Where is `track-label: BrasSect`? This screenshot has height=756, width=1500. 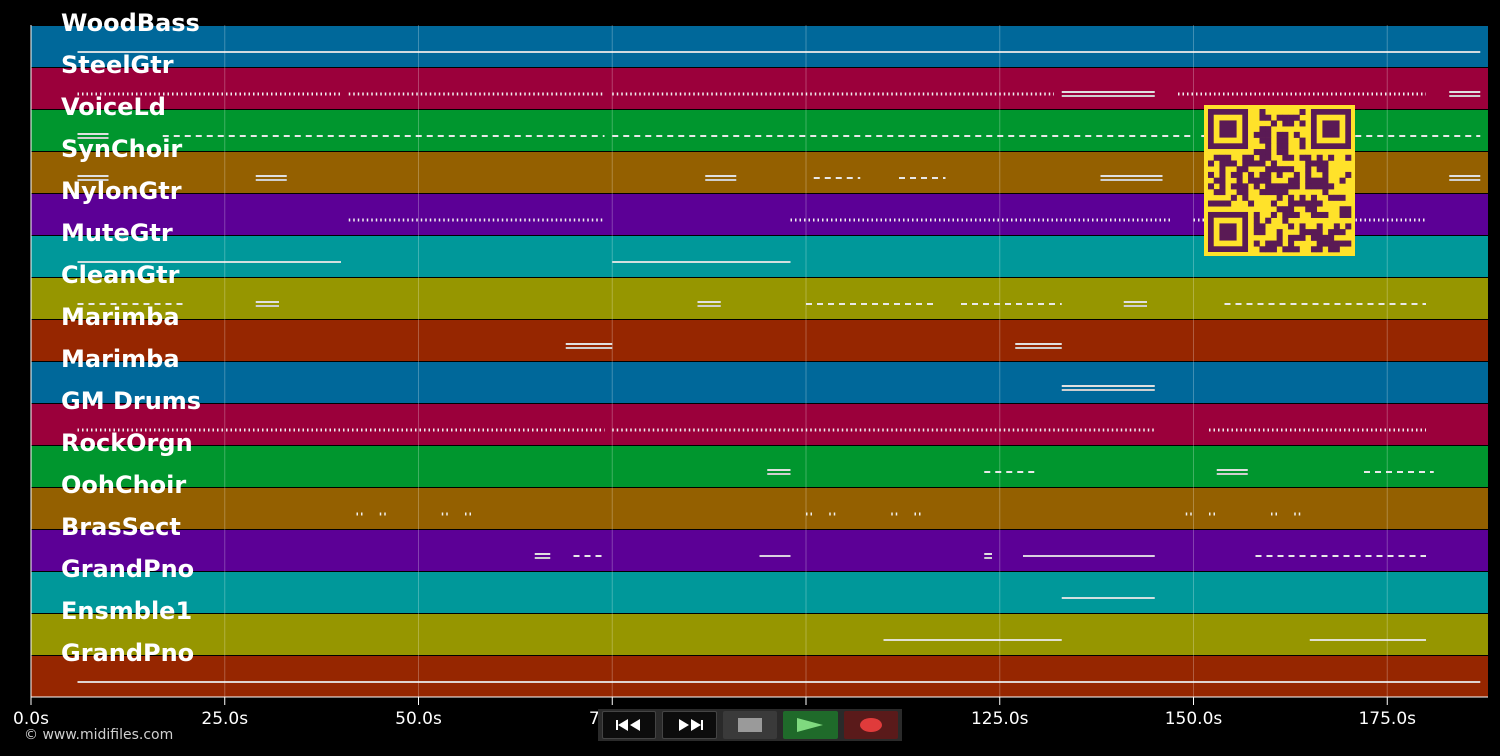 track-label: BrasSect is located at coordinates (121, 527).